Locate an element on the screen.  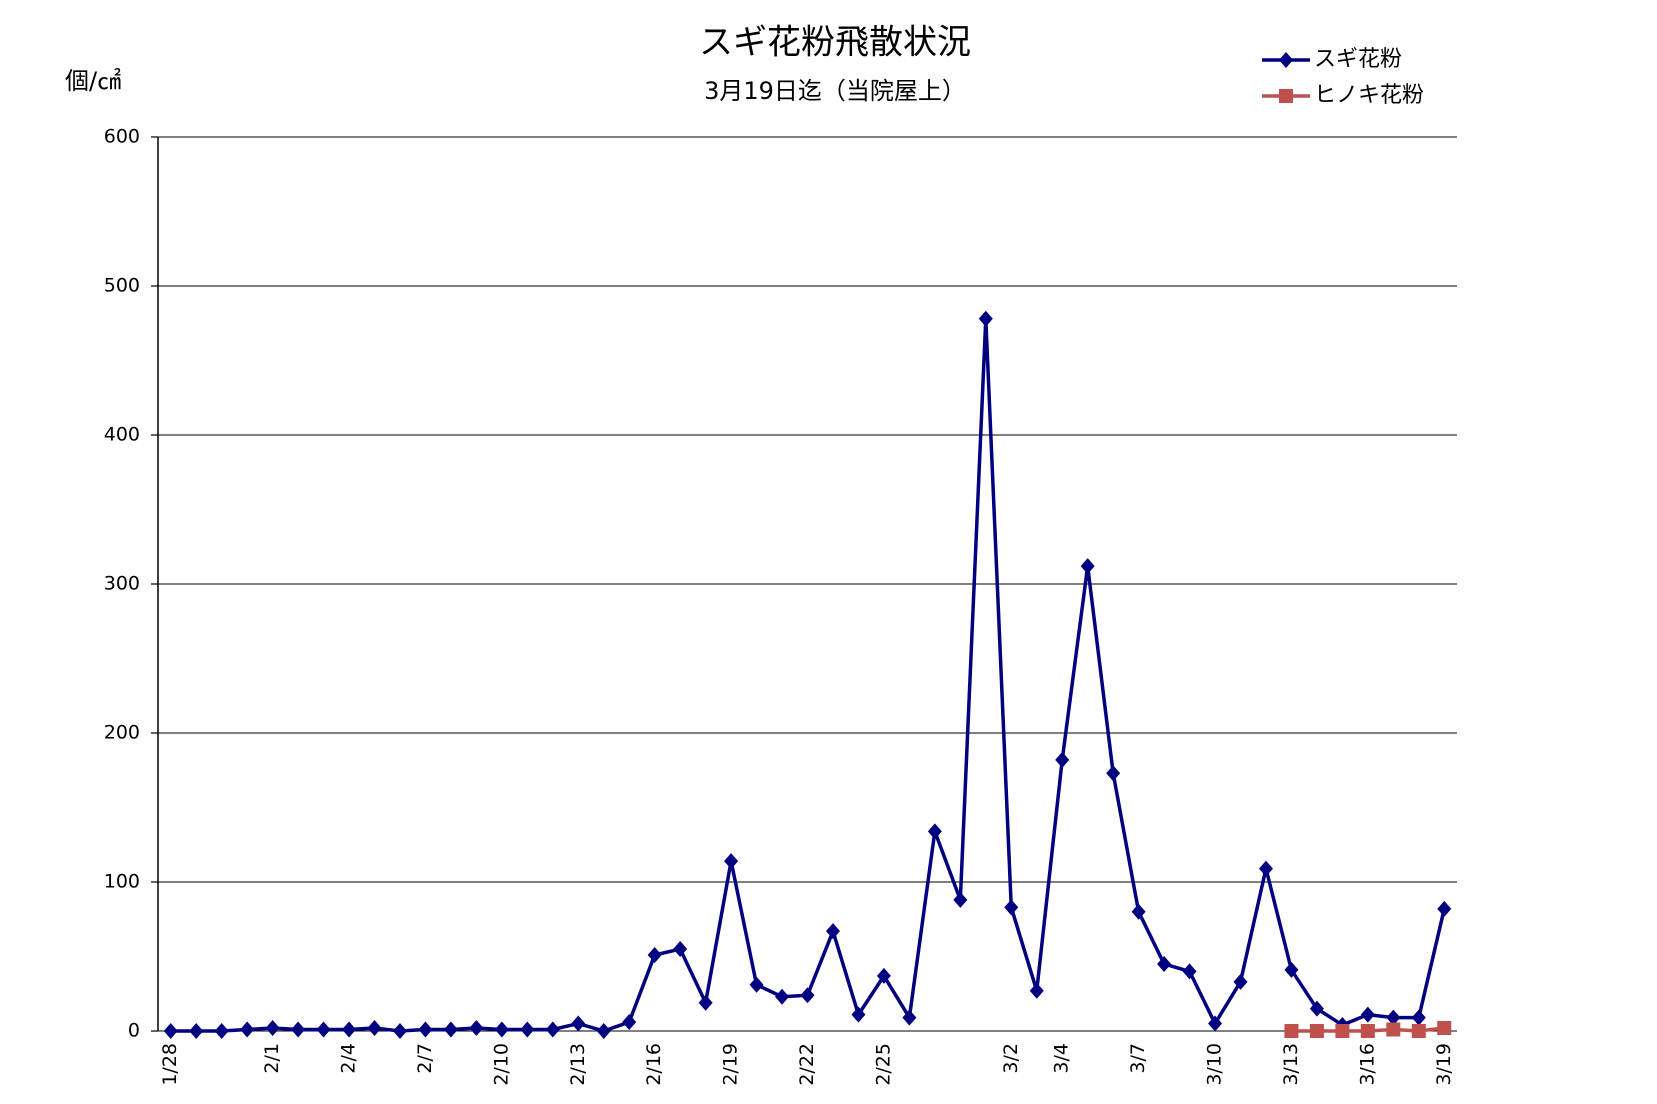
x-tick-label: 3/10 is located at coordinates (1215, 1064).